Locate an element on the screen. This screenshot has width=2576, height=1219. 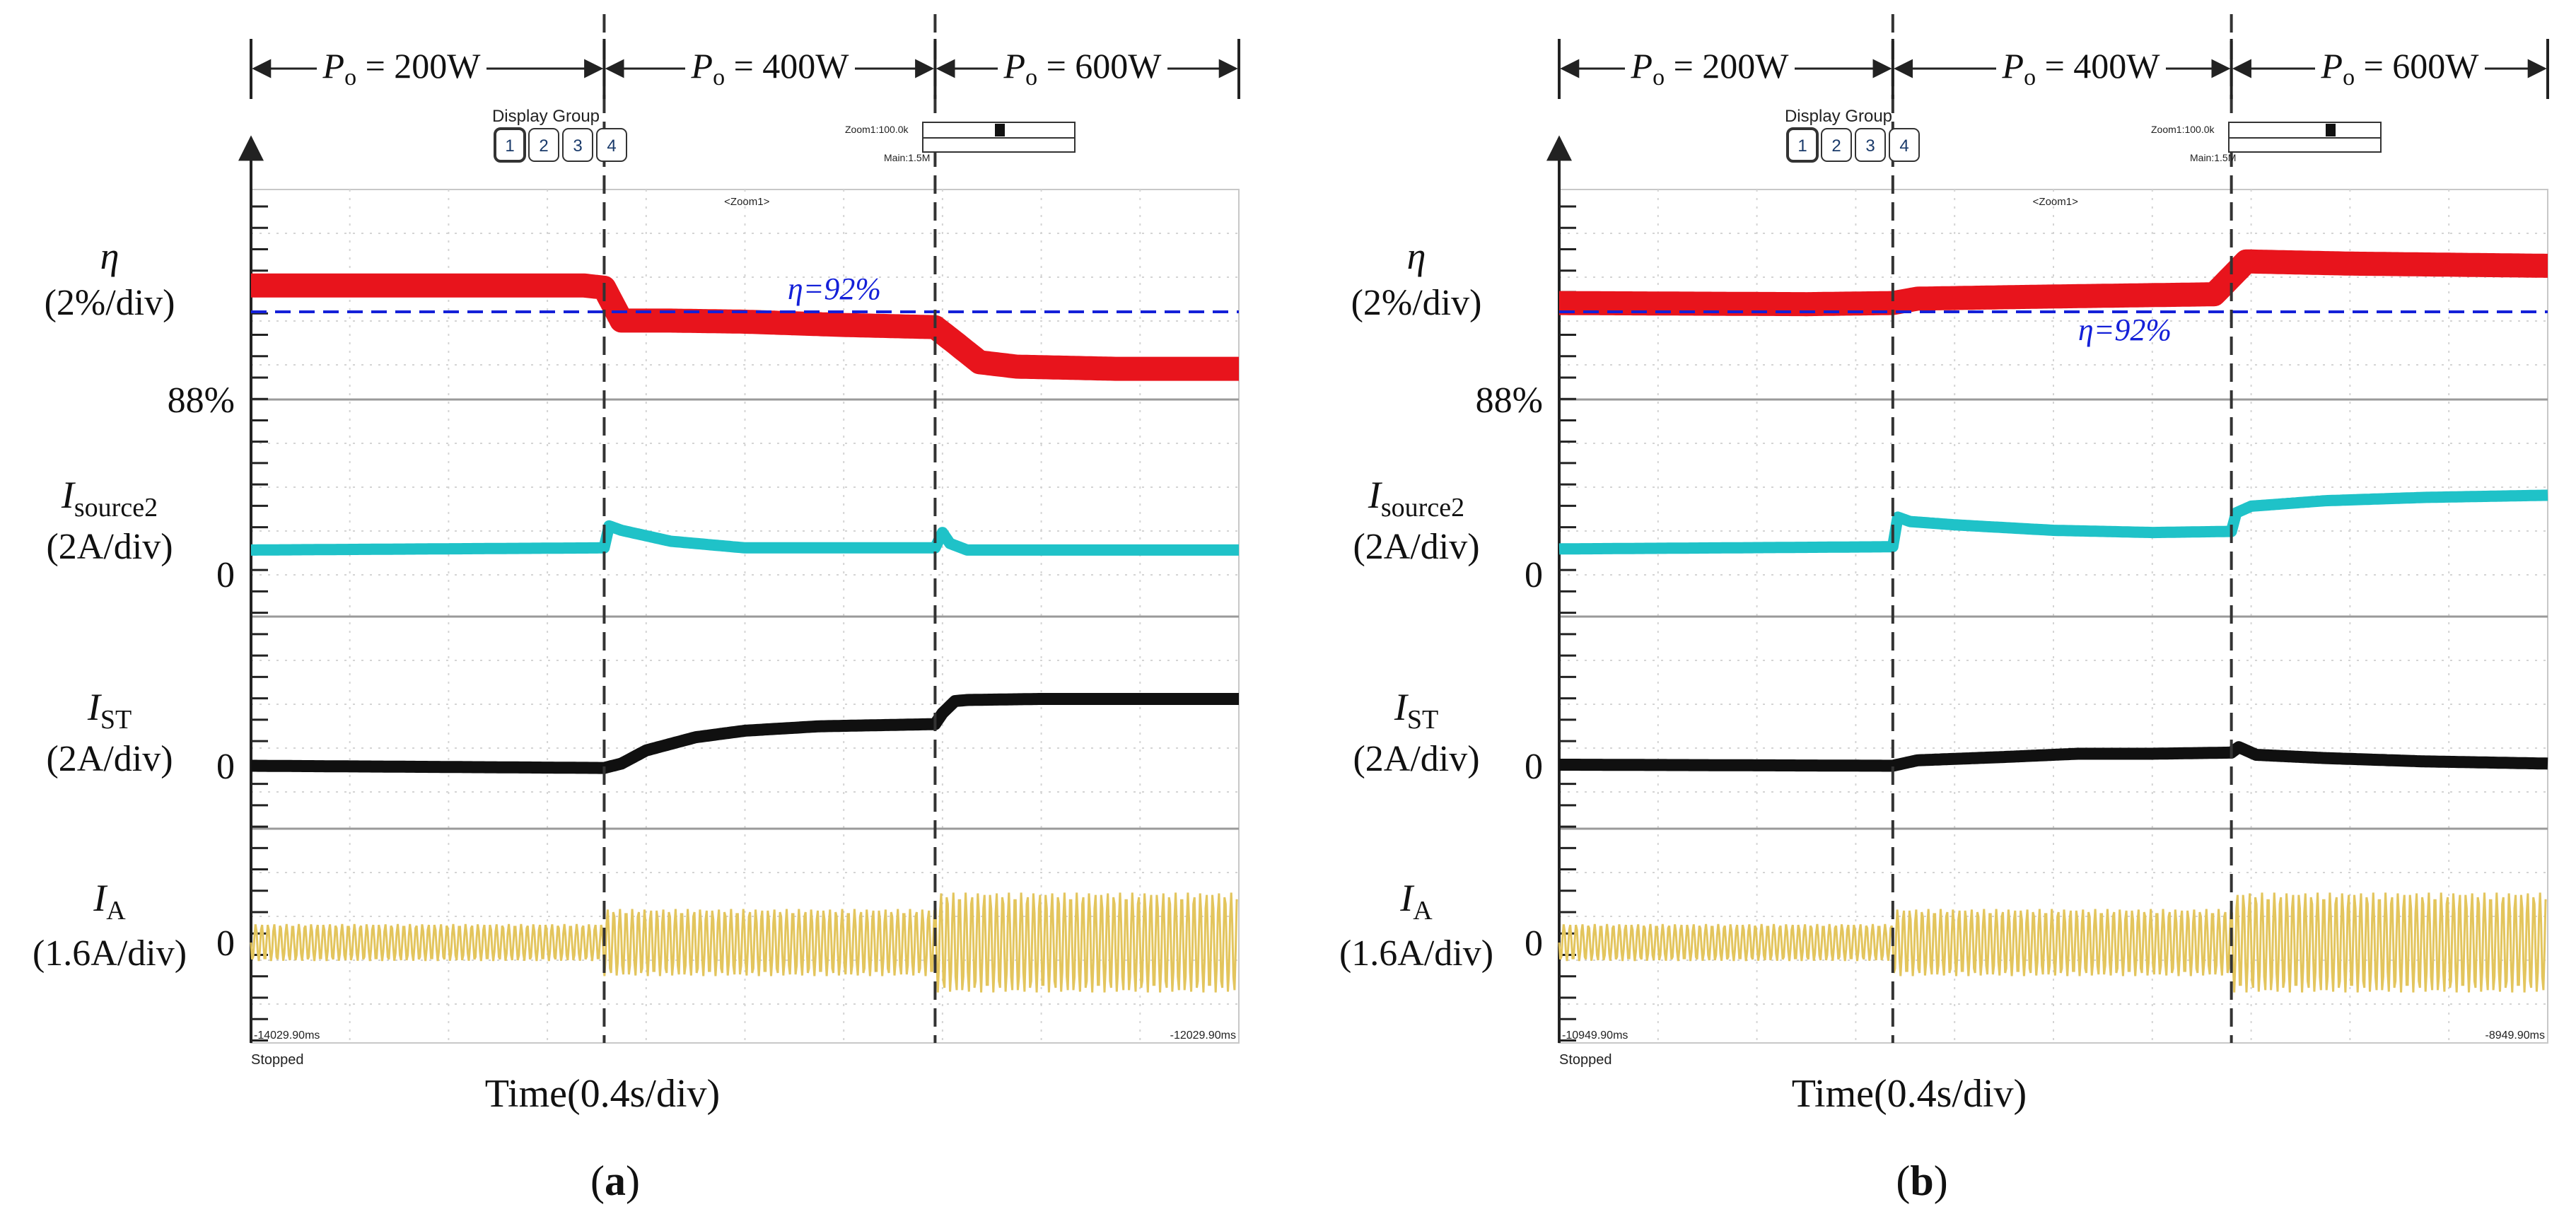
power-level-label: Po = 400W is located at coordinates (2081, 69).